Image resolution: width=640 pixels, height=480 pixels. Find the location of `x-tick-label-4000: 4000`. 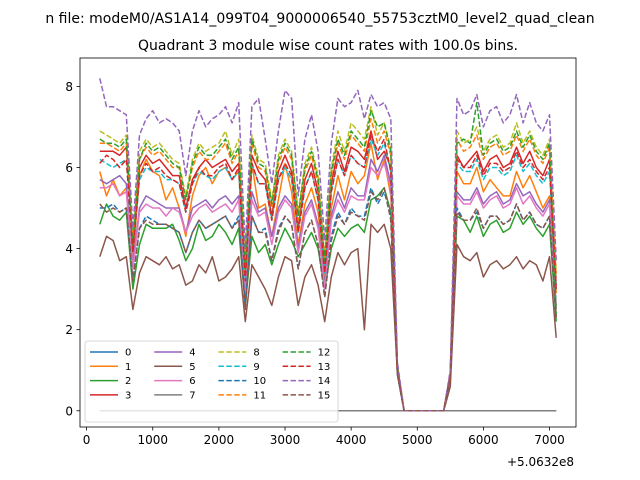

x-tick-label-4000: 4000 is located at coordinates (351, 440).